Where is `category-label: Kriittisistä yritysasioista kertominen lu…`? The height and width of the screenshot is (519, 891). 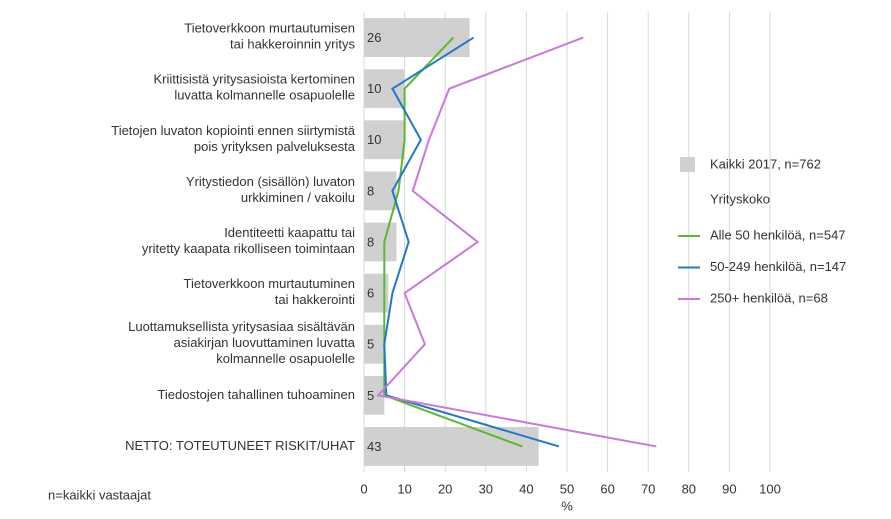
category-label: Kriittisistä yritysasioista kertominen lu… is located at coordinates (254, 87).